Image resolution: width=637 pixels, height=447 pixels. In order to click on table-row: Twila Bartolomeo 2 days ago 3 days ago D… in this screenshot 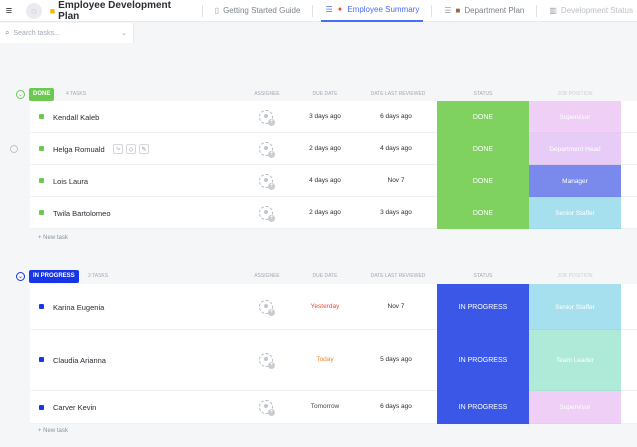, I will do `click(333, 213)`.